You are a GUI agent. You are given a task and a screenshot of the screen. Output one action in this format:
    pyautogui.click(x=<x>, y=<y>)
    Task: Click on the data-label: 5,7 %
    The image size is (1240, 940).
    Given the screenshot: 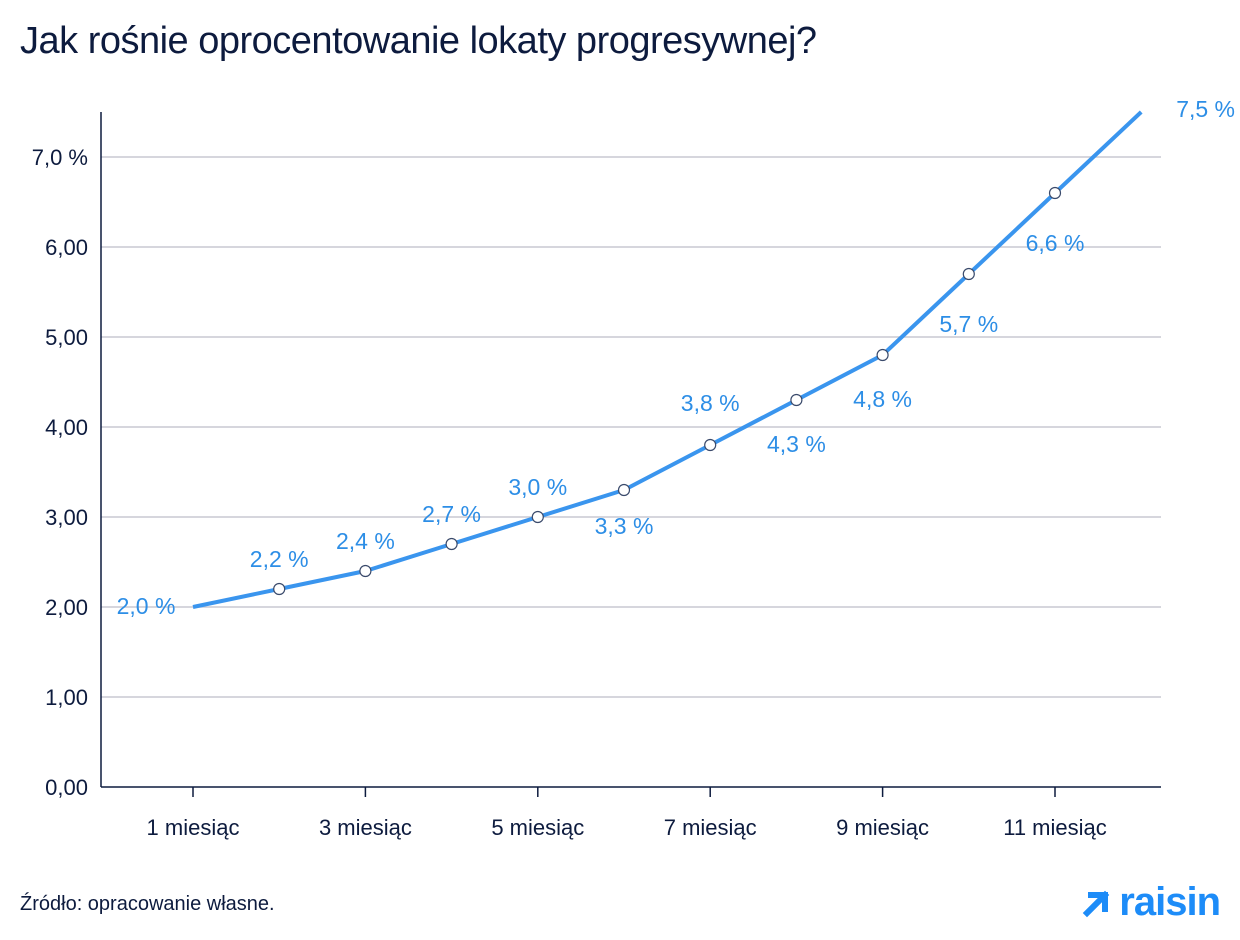 What is the action you would take?
    pyautogui.click(x=968, y=324)
    